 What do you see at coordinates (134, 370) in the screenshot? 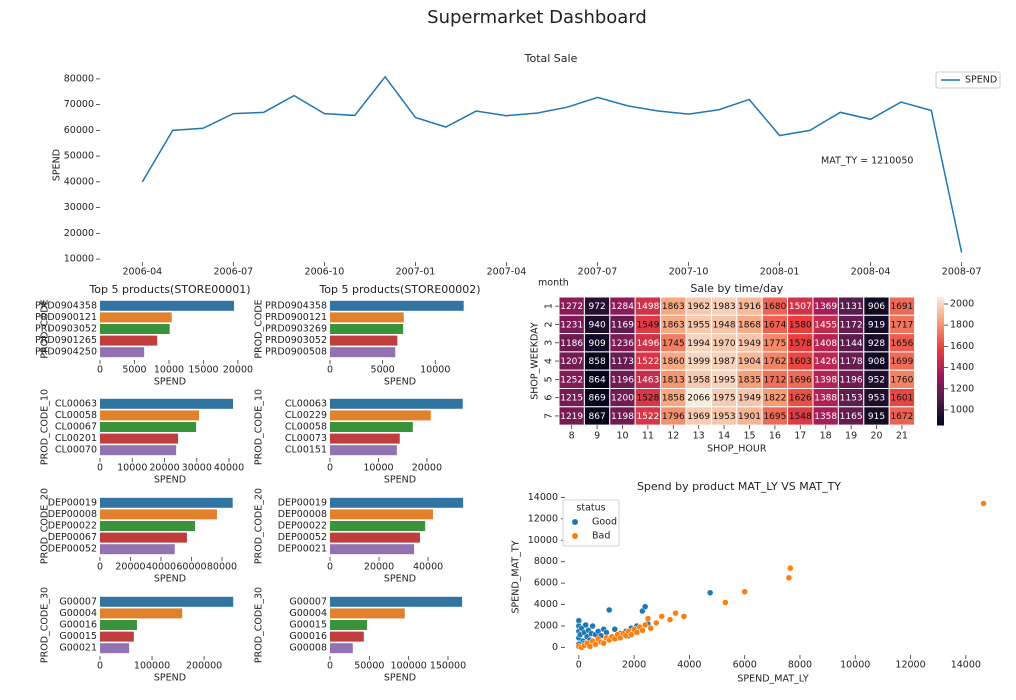
I see `x-tick-label: 5000` at bounding box center [134, 370].